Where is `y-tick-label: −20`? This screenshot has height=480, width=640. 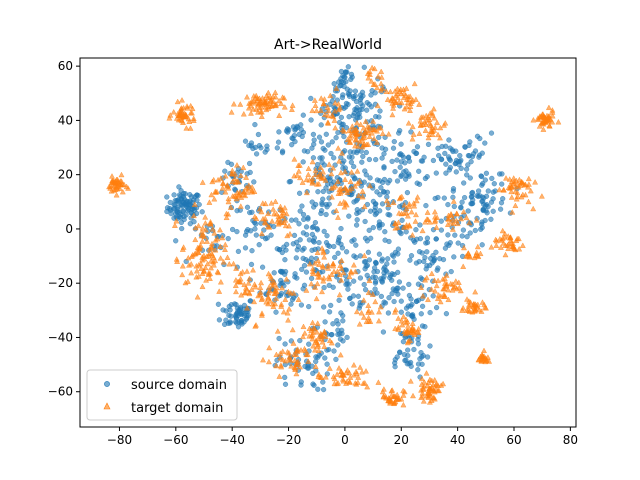 y-tick-label: −20 is located at coordinates (60, 283).